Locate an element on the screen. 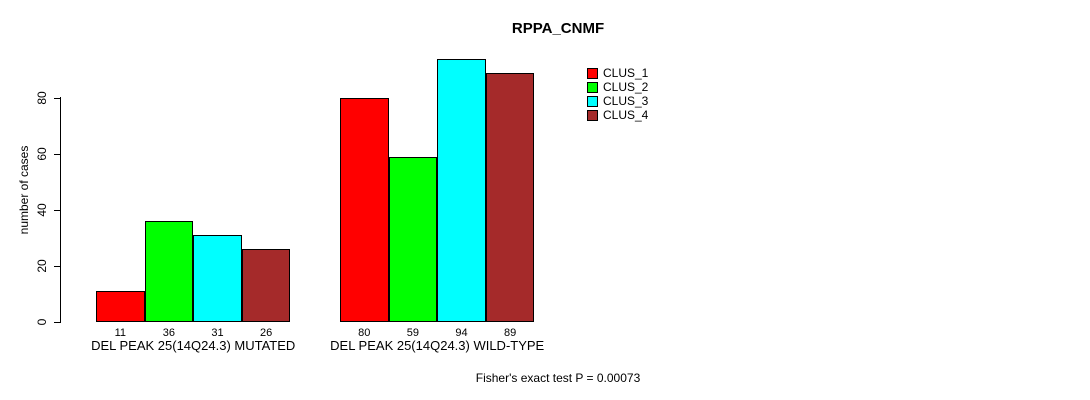 Image resolution: width=1090 pixels, height=400 pixels. bar-clus_4-group1 is located at coordinates (266, 285).